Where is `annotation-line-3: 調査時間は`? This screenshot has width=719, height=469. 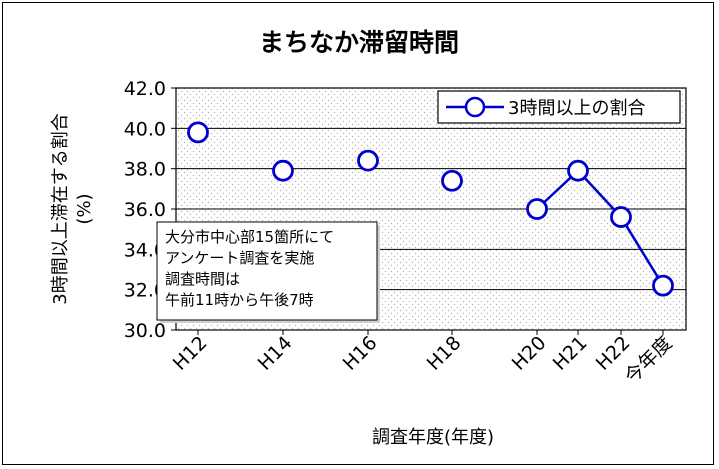
annotation-line-3: 調査時間は is located at coordinates (202, 279).